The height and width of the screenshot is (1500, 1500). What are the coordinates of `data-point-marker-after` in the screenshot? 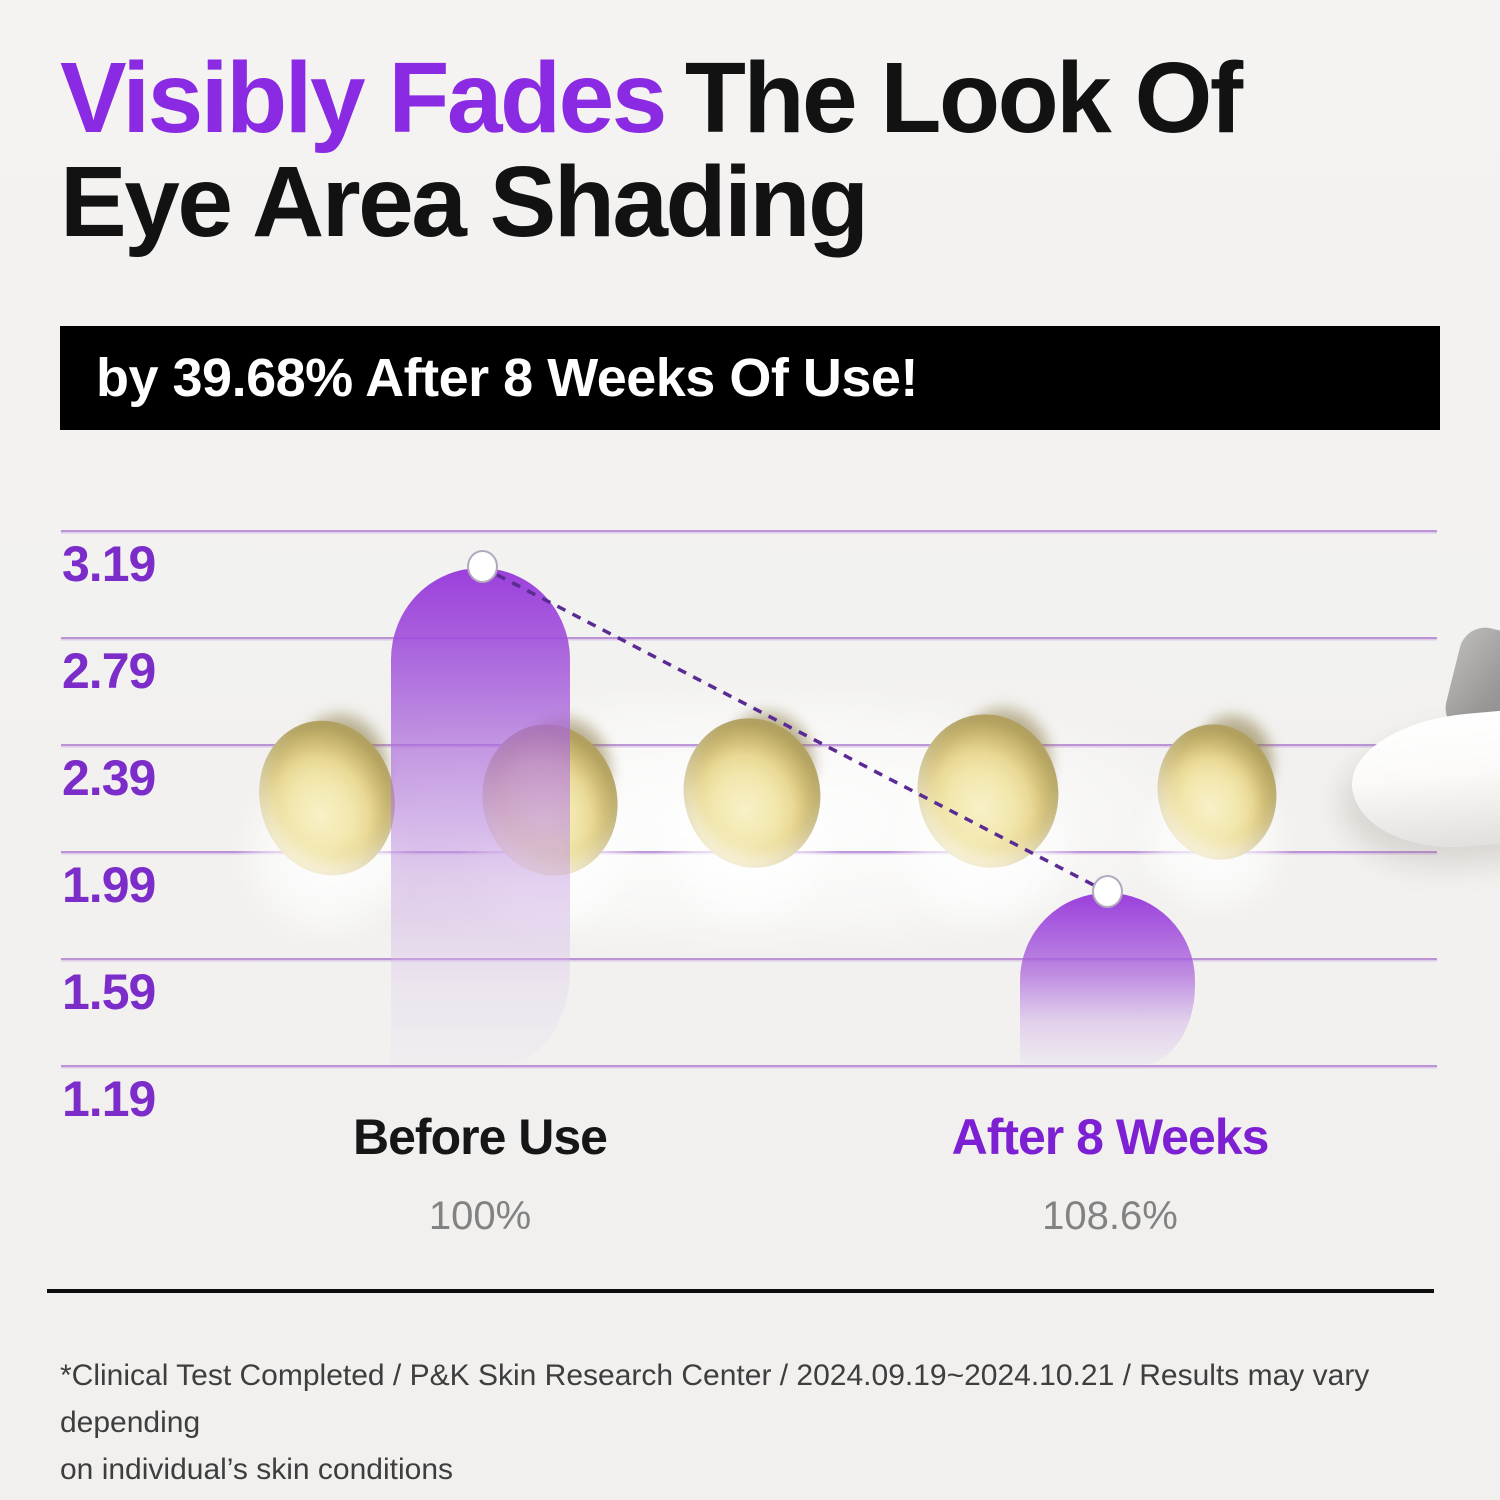 It's located at (1107, 891).